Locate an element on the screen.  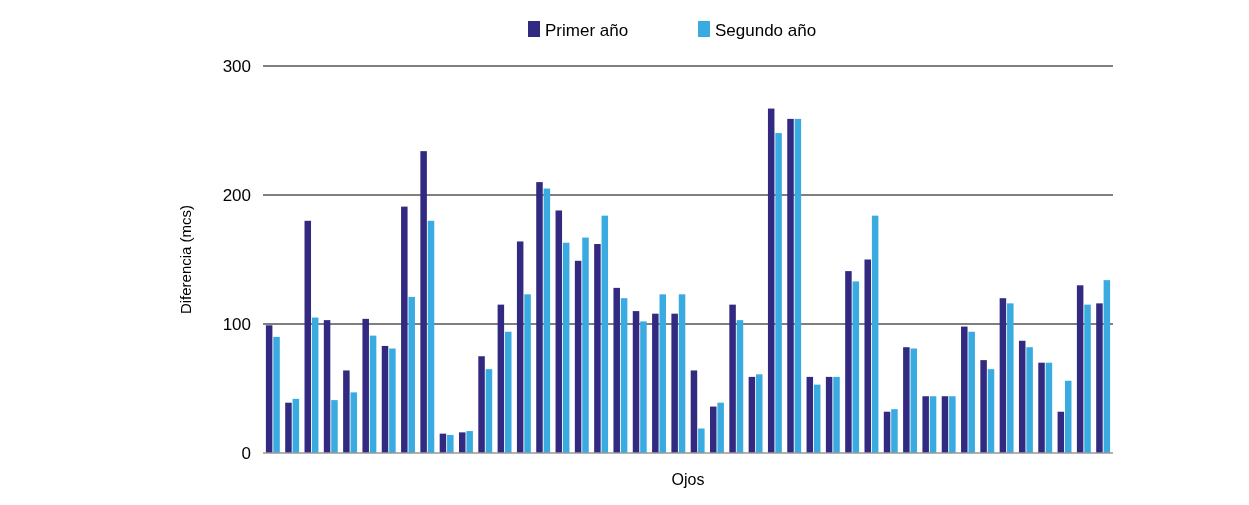
y-tick-label: 0 is located at coordinates (246, 453).